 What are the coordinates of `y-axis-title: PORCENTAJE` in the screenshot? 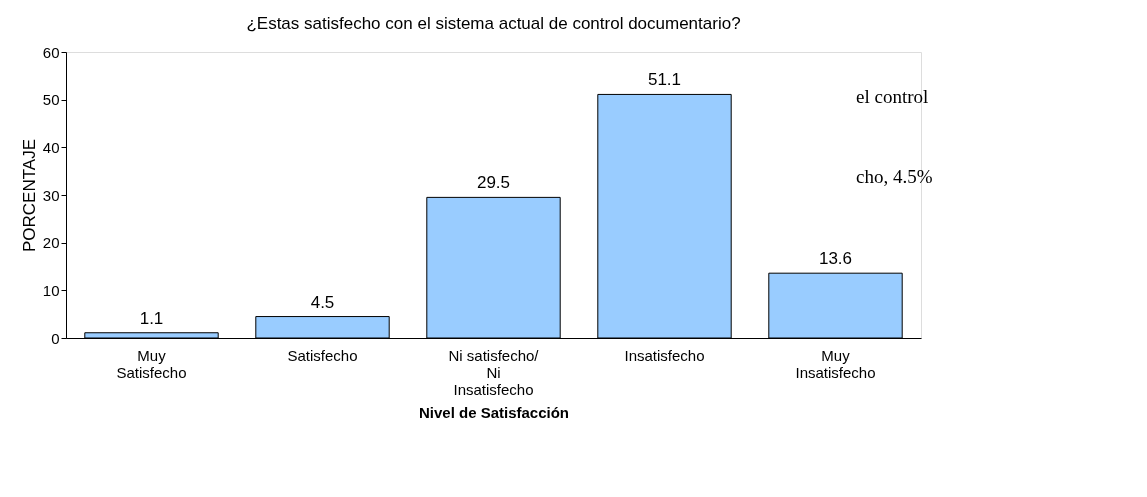 It's located at (29, 195).